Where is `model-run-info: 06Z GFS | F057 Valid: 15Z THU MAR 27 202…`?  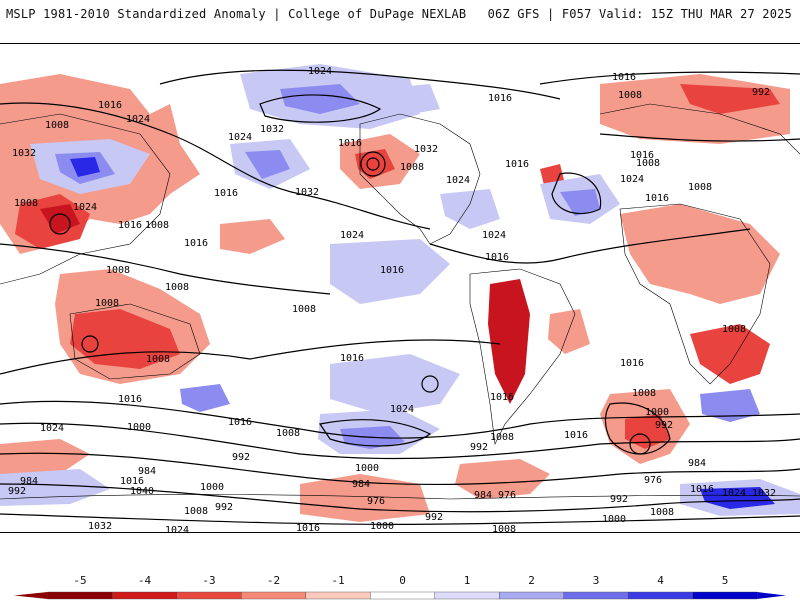 model-run-info: 06Z GFS | F057 Valid: 15Z THU MAR 27 202… is located at coordinates (639, 14).